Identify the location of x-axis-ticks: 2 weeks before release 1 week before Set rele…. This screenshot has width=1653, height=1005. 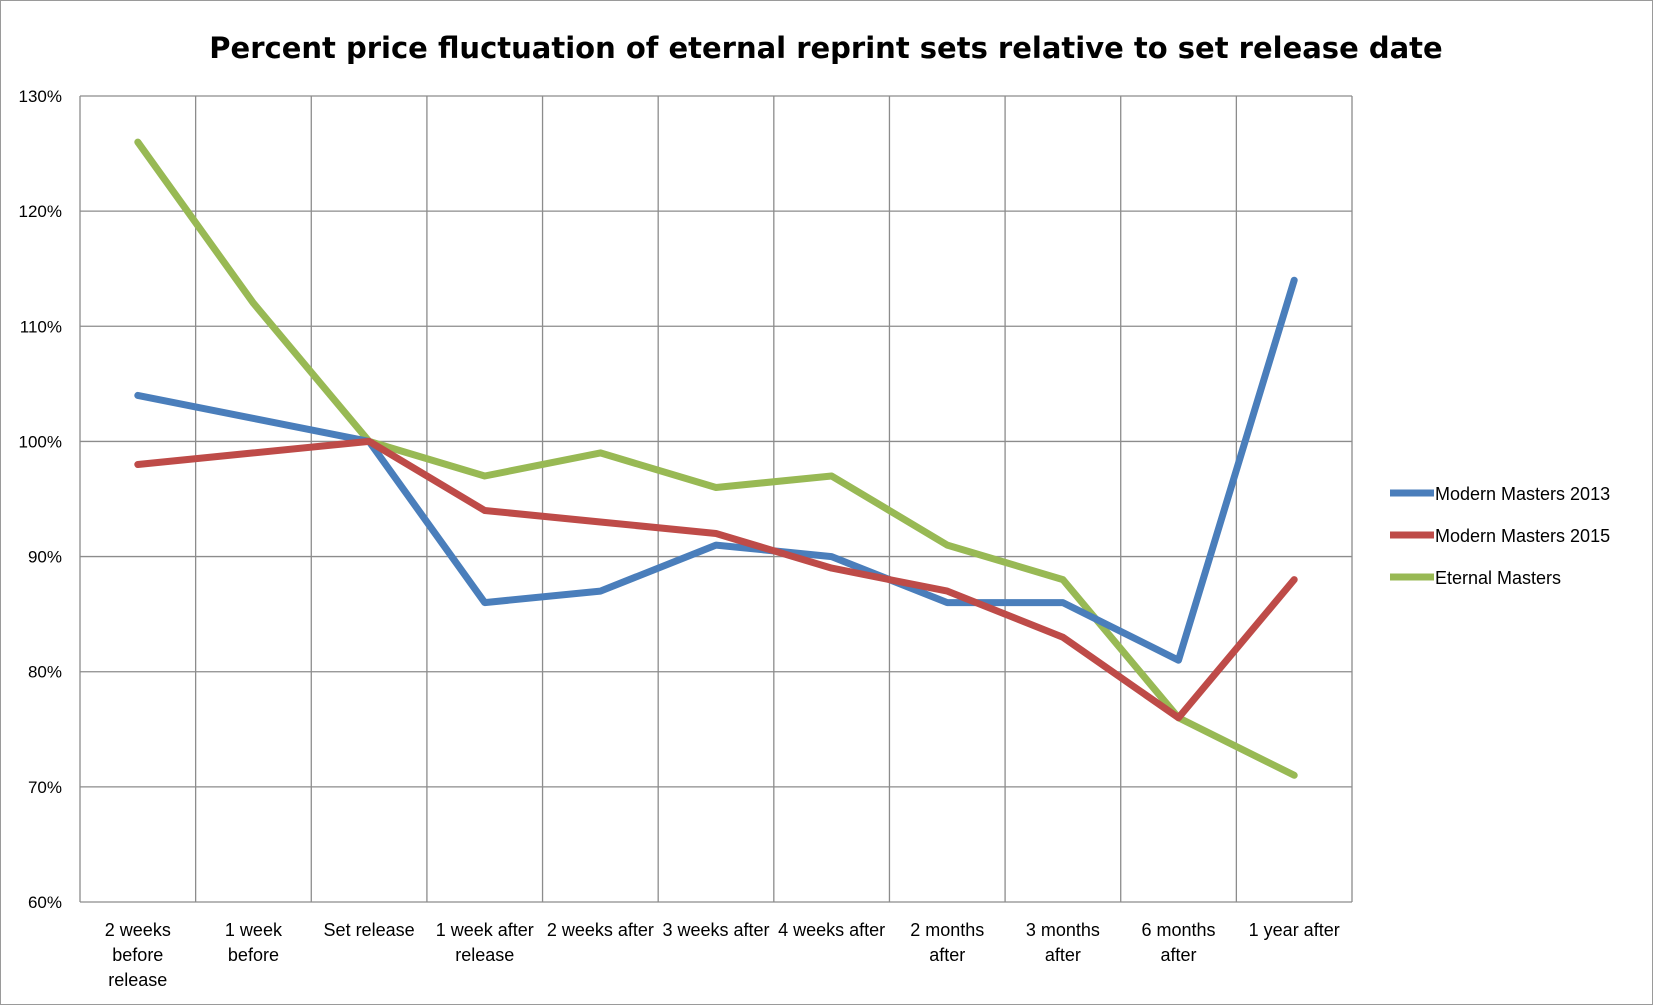
(722, 955).